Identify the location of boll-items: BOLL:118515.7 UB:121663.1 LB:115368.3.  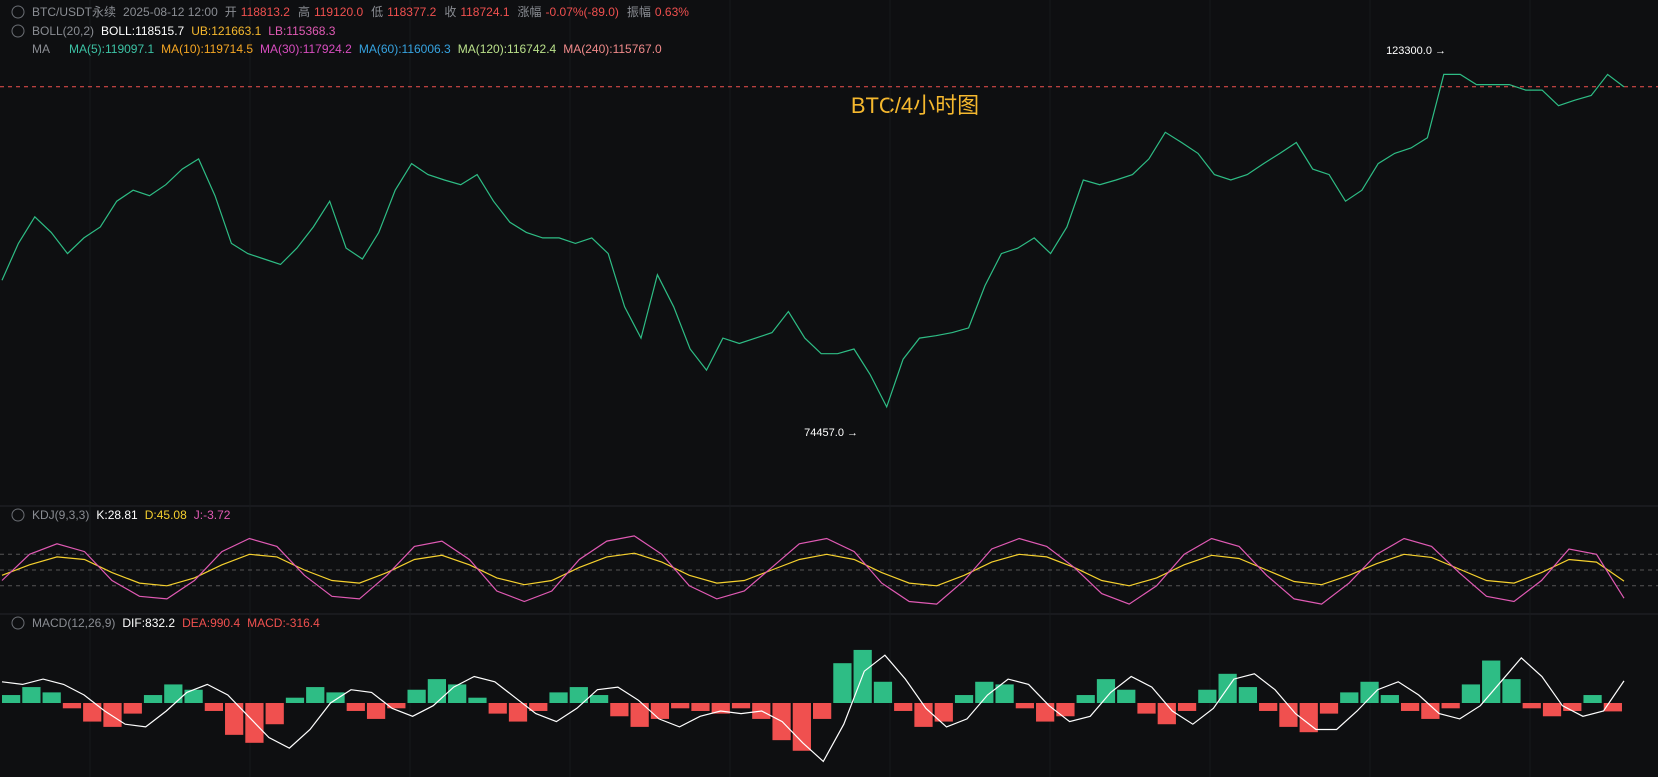
(218, 31).